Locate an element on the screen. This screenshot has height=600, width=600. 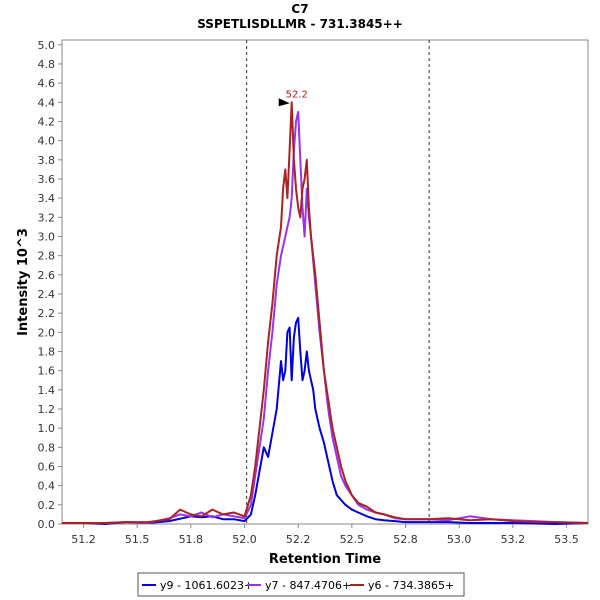
chart-subtitle: SSPETLISDLLMR - 731.3845++ is located at coordinates (300, 24).